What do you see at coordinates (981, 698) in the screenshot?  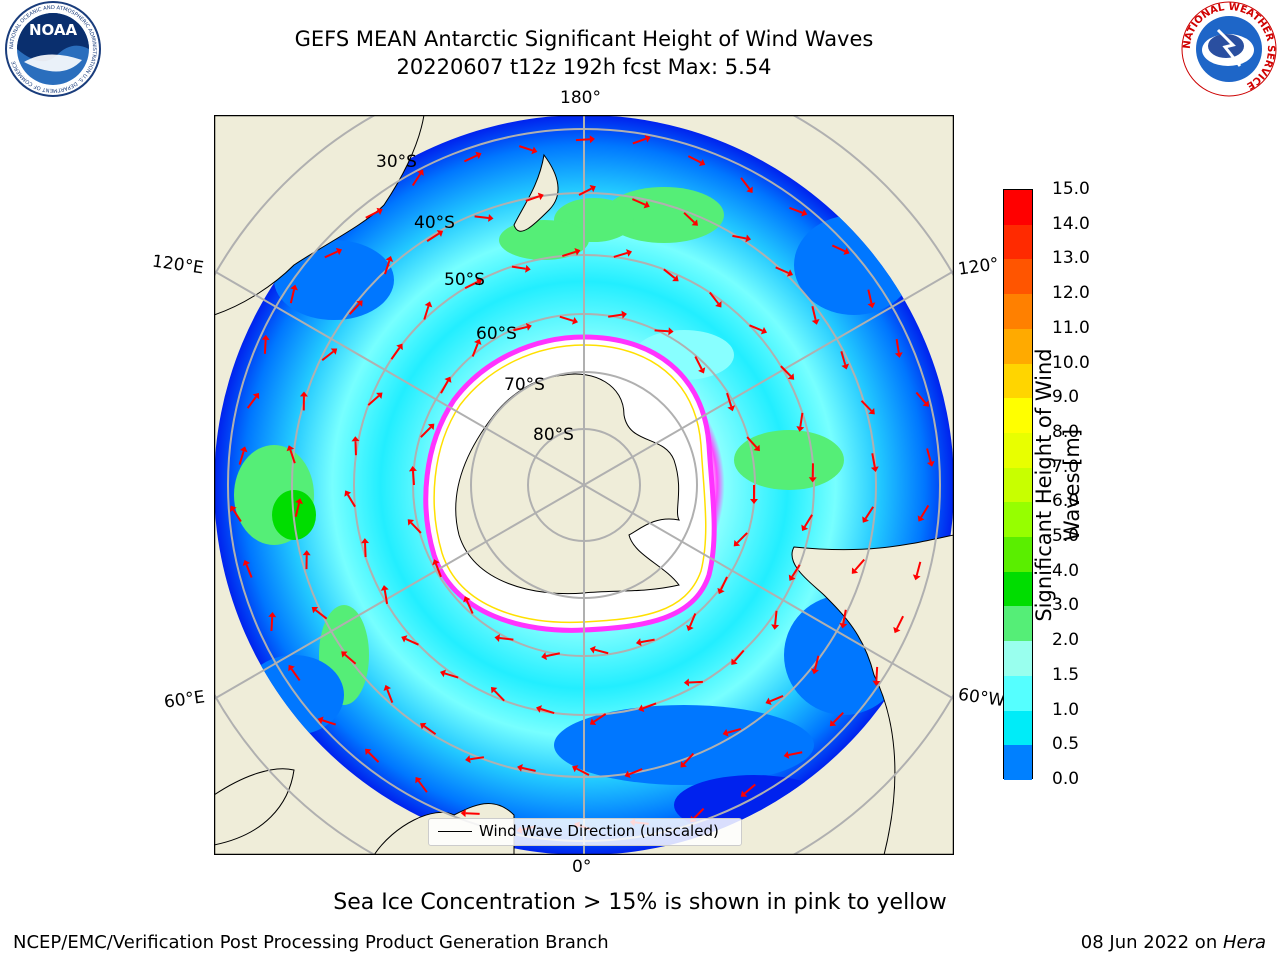 I see `lon-label-60w: 60°W` at bounding box center [981, 698].